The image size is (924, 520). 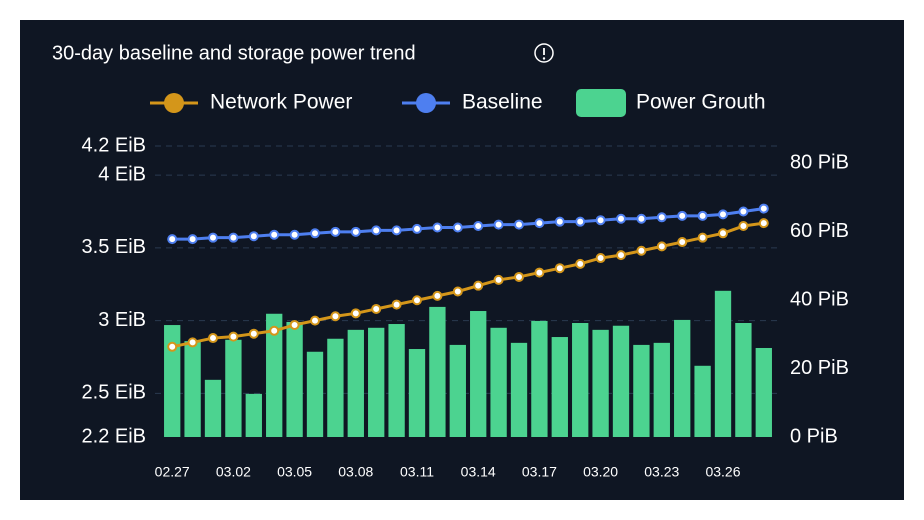 I want to click on x-tick-label: 02.27, so click(x=172, y=472).